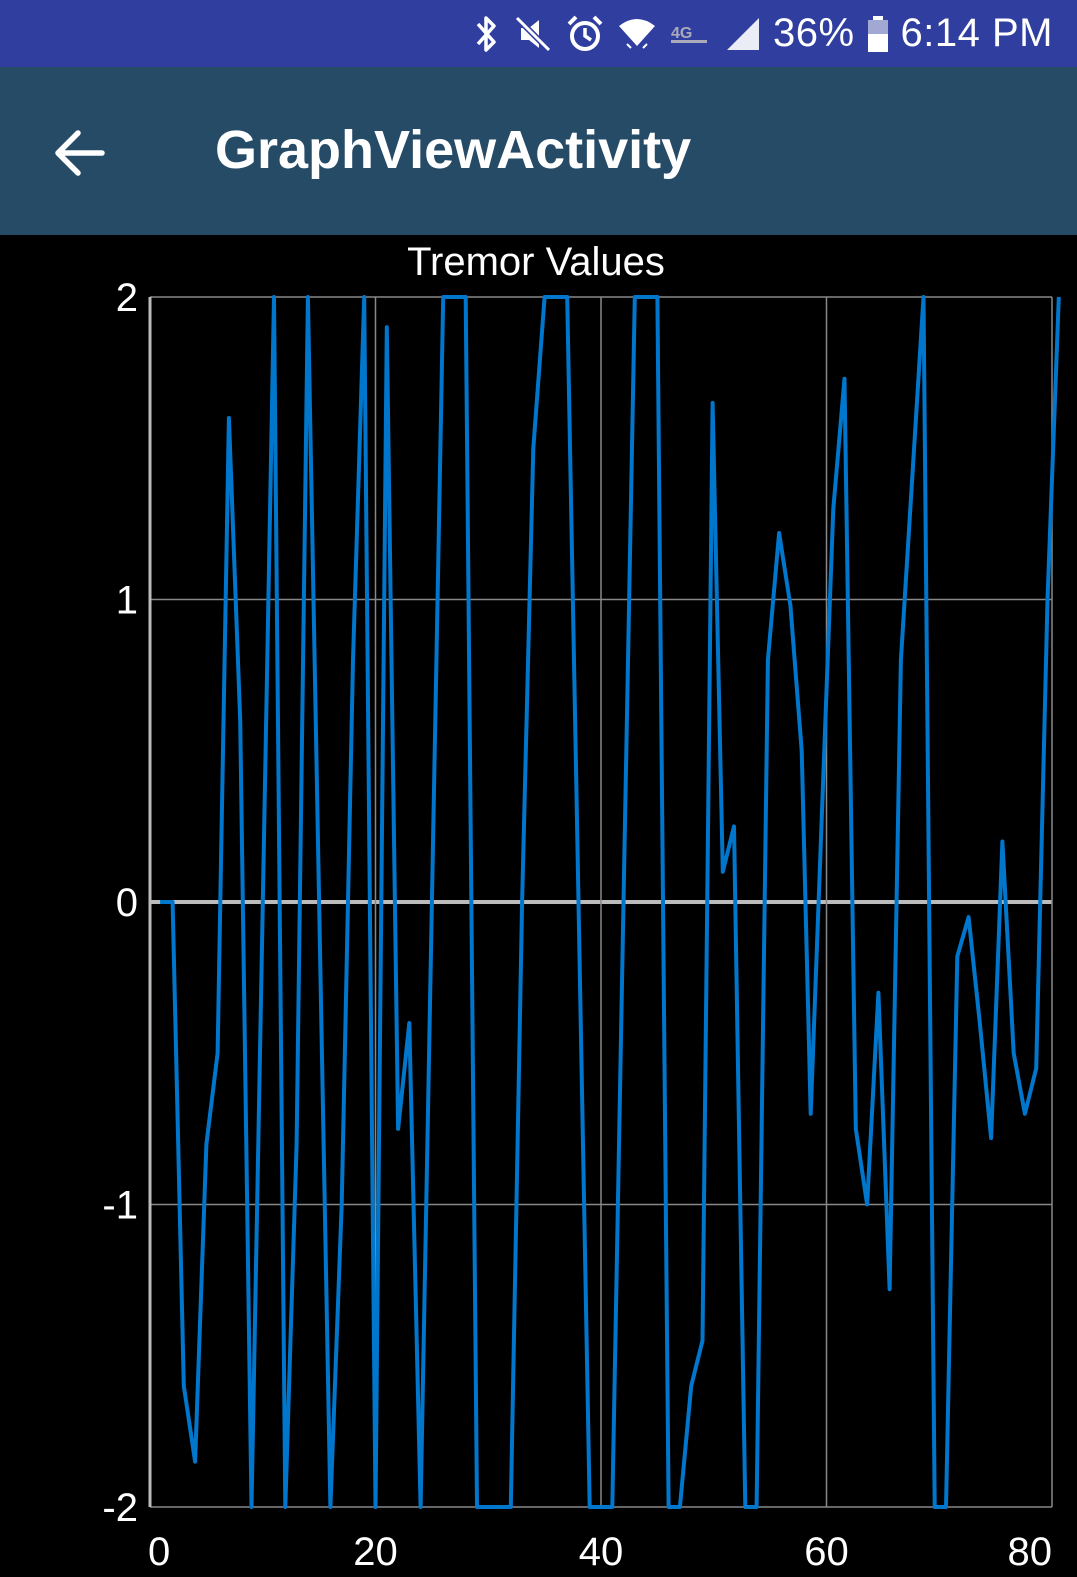 This screenshot has width=1077, height=1577. I want to click on alarm-icon, so click(585, 34).